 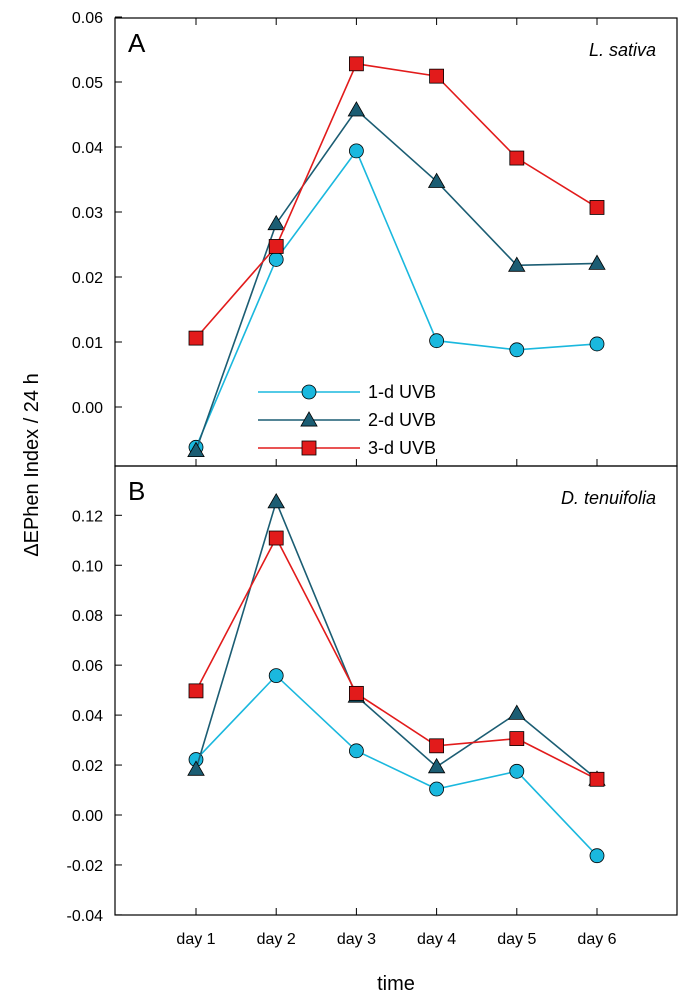 What do you see at coordinates (402, 448) in the screenshot?
I see `legend-label: 3-d UVB` at bounding box center [402, 448].